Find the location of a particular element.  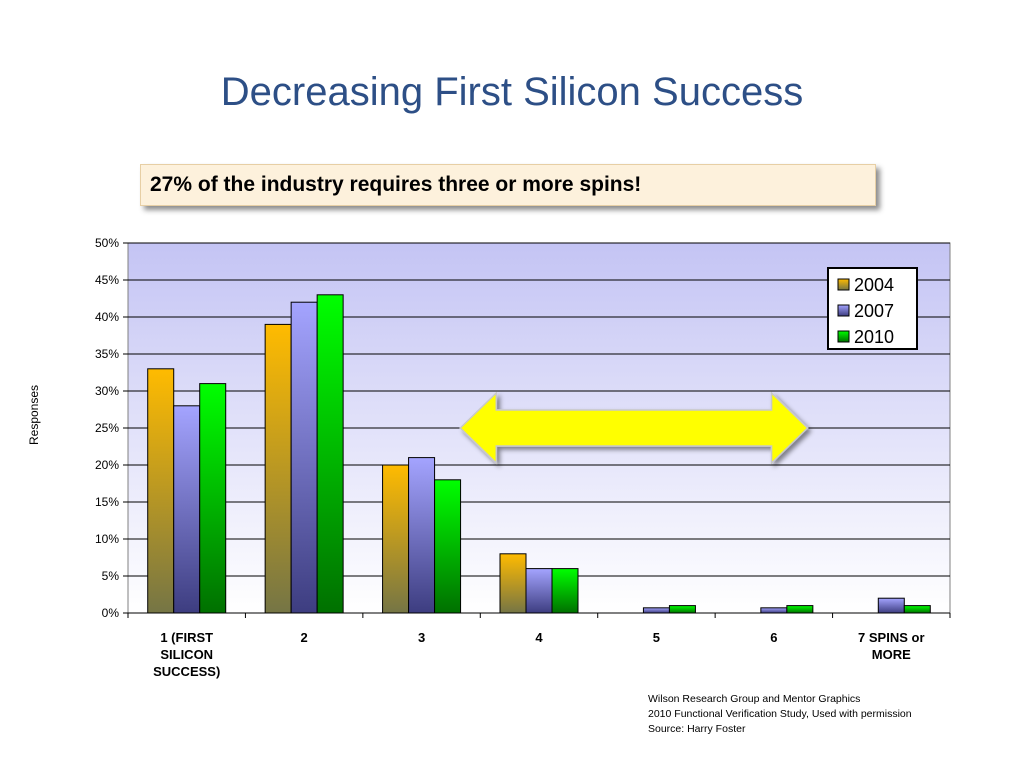

y-axis-ticks: 0% 5% 10% 15% 20% 25% 30% 35% 40% 45% 50% is located at coordinates (111, 428).